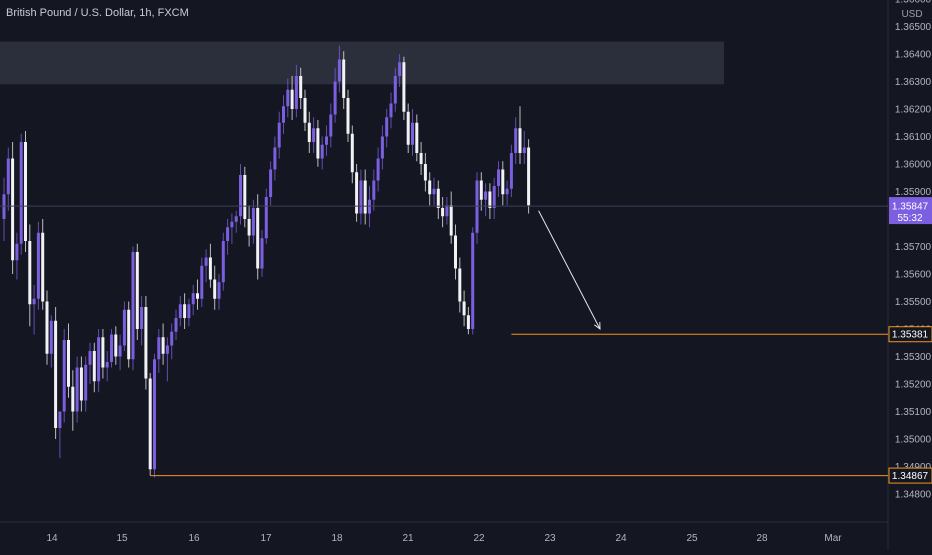 This screenshot has width=932, height=555. Describe the element at coordinates (913, 192) in the screenshot. I see `y-tick-label: 1.35900` at that location.